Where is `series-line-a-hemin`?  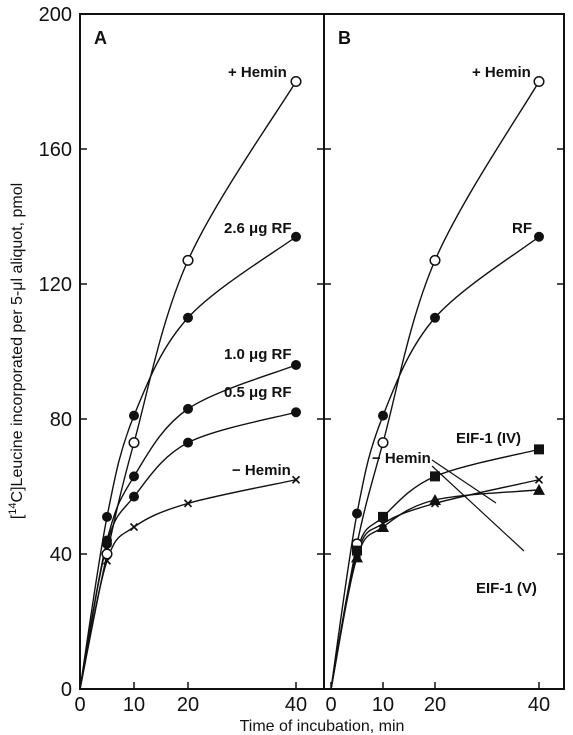
series-line-a-hemin is located at coordinates (188, 584).